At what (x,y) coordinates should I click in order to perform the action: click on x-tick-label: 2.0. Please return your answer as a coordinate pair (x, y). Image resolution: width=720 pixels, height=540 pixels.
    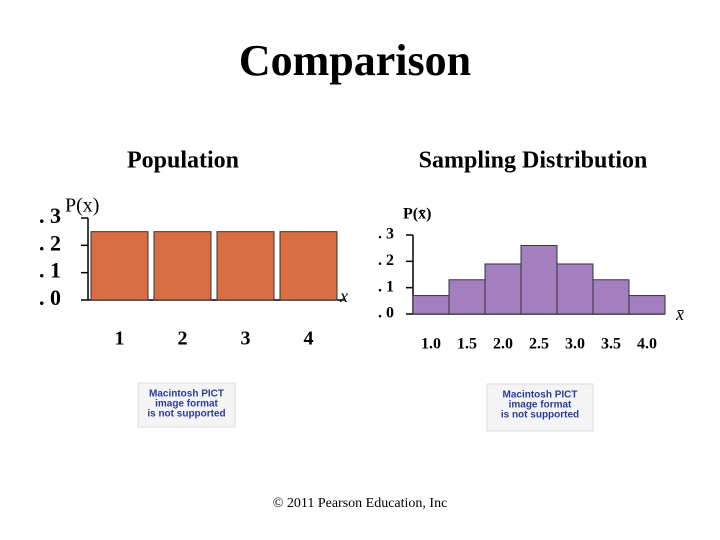
    Looking at the image, I should click on (503, 344).